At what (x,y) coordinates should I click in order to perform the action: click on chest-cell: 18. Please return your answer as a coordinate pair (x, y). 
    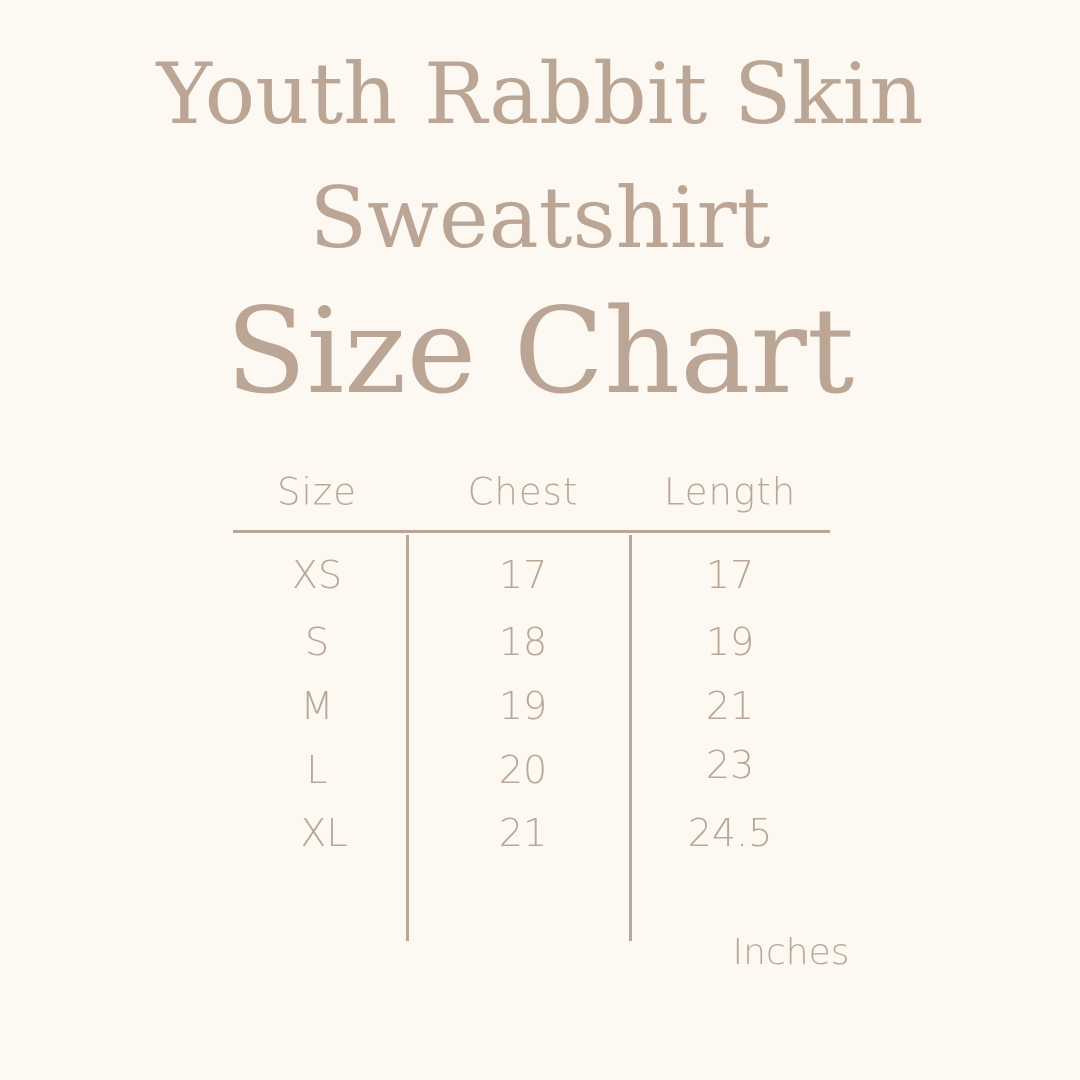
    Looking at the image, I should click on (523, 642).